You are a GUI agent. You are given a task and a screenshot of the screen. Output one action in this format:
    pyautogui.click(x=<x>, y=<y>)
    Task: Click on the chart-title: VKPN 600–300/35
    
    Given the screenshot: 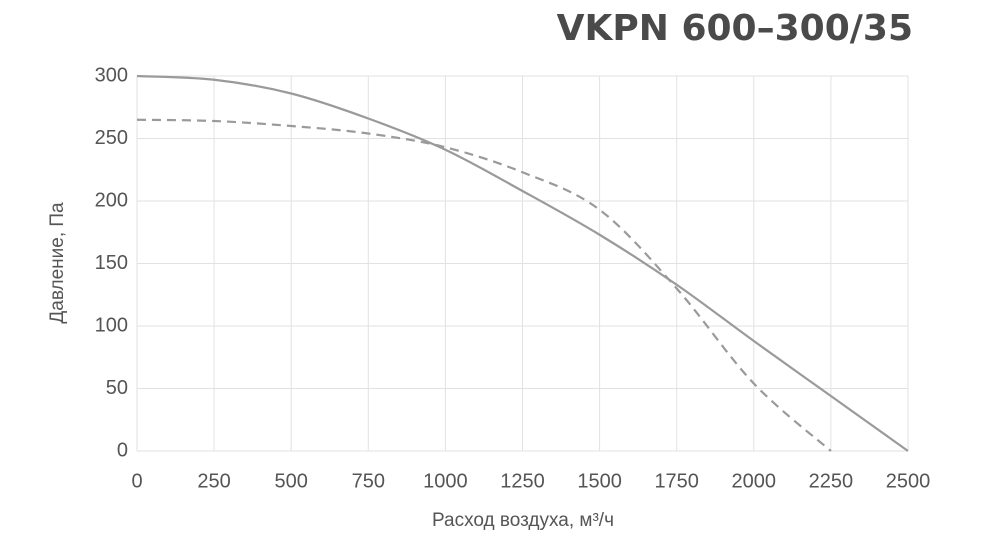 What is the action you would take?
    pyautogui.click(x=735, y=28)
    